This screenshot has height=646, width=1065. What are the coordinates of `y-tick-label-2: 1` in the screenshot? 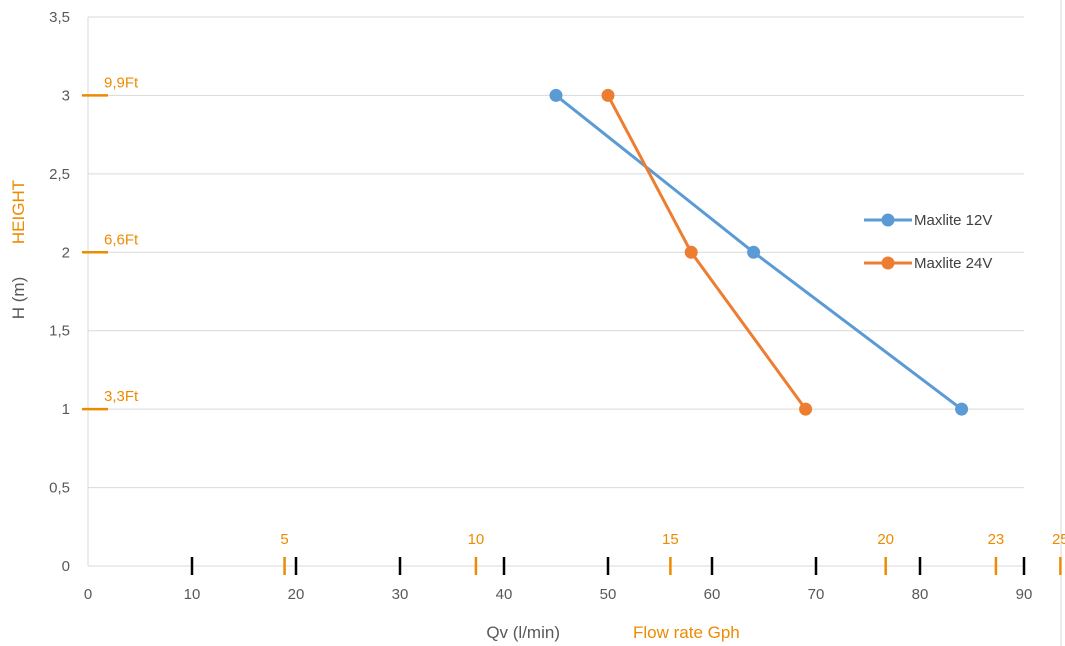 It's located at (66, 409).